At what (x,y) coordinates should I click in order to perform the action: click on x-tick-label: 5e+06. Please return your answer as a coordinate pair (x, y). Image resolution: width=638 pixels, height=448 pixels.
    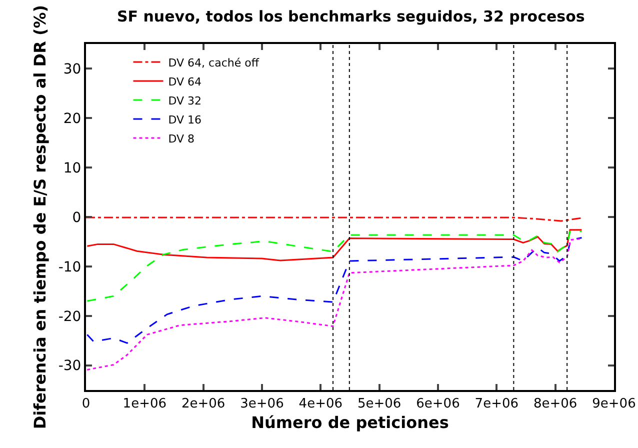
    Looking at the image, I should click on (379, 404).